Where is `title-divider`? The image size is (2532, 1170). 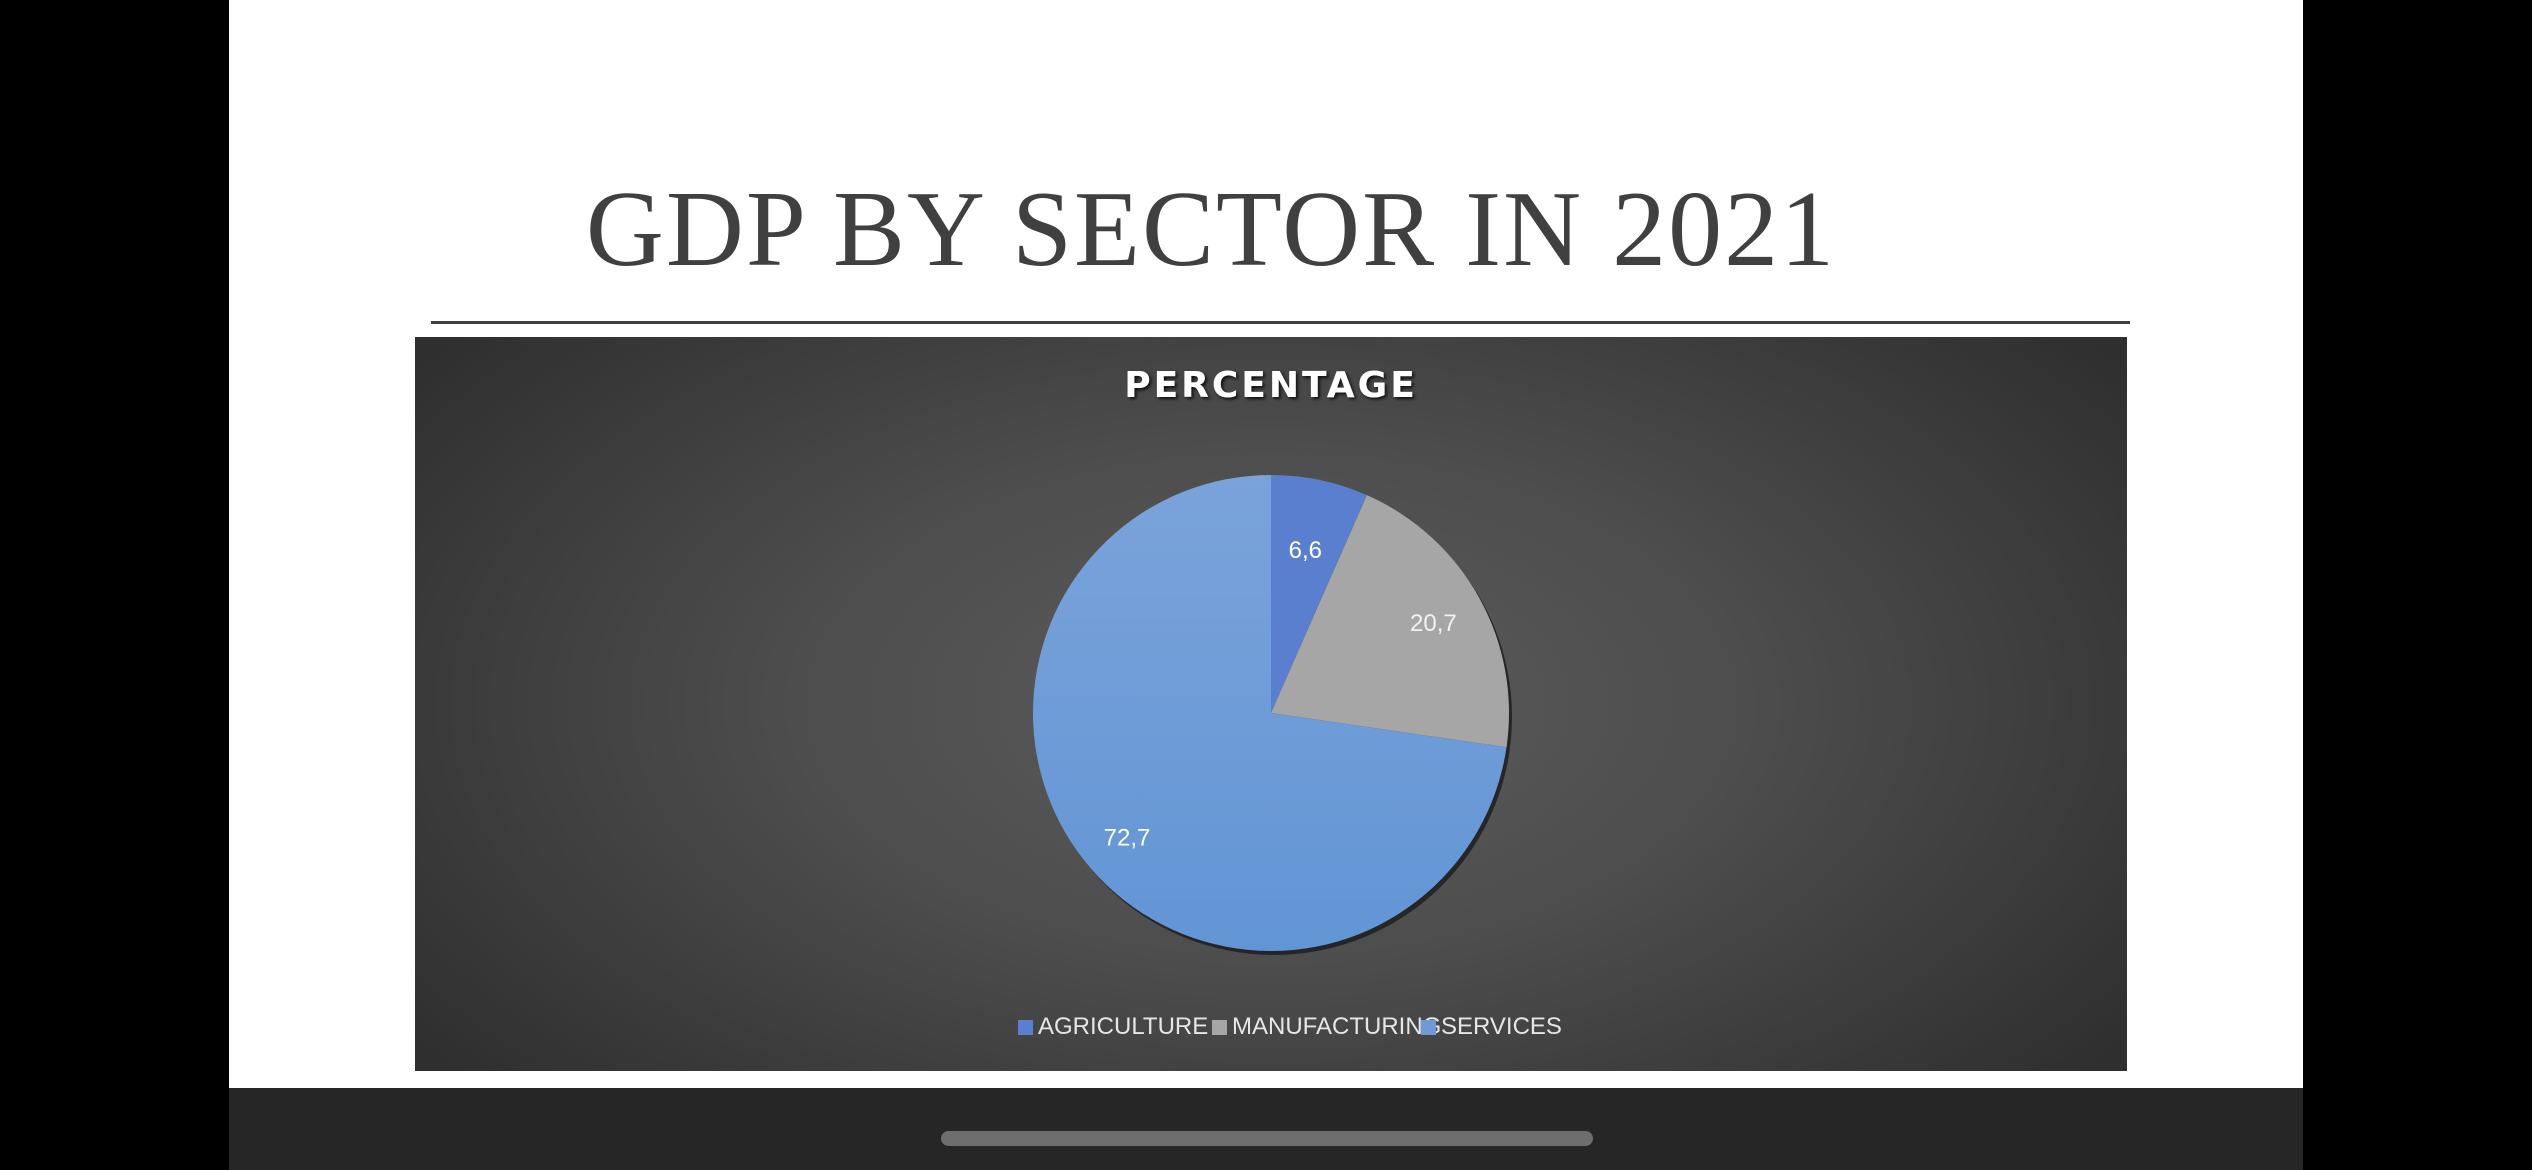 title-divider is located at coordinates (1280, 322).